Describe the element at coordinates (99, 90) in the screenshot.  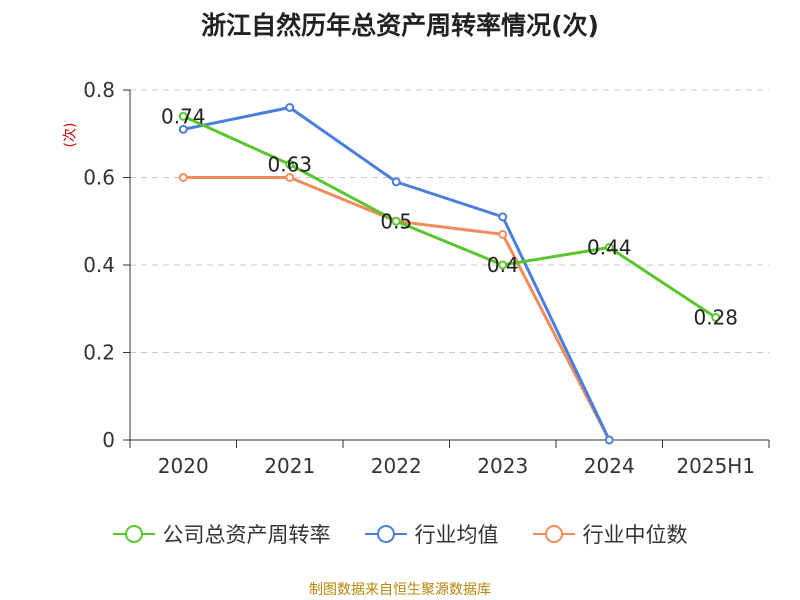
I see `y-tick-label: 0.8` at that location.